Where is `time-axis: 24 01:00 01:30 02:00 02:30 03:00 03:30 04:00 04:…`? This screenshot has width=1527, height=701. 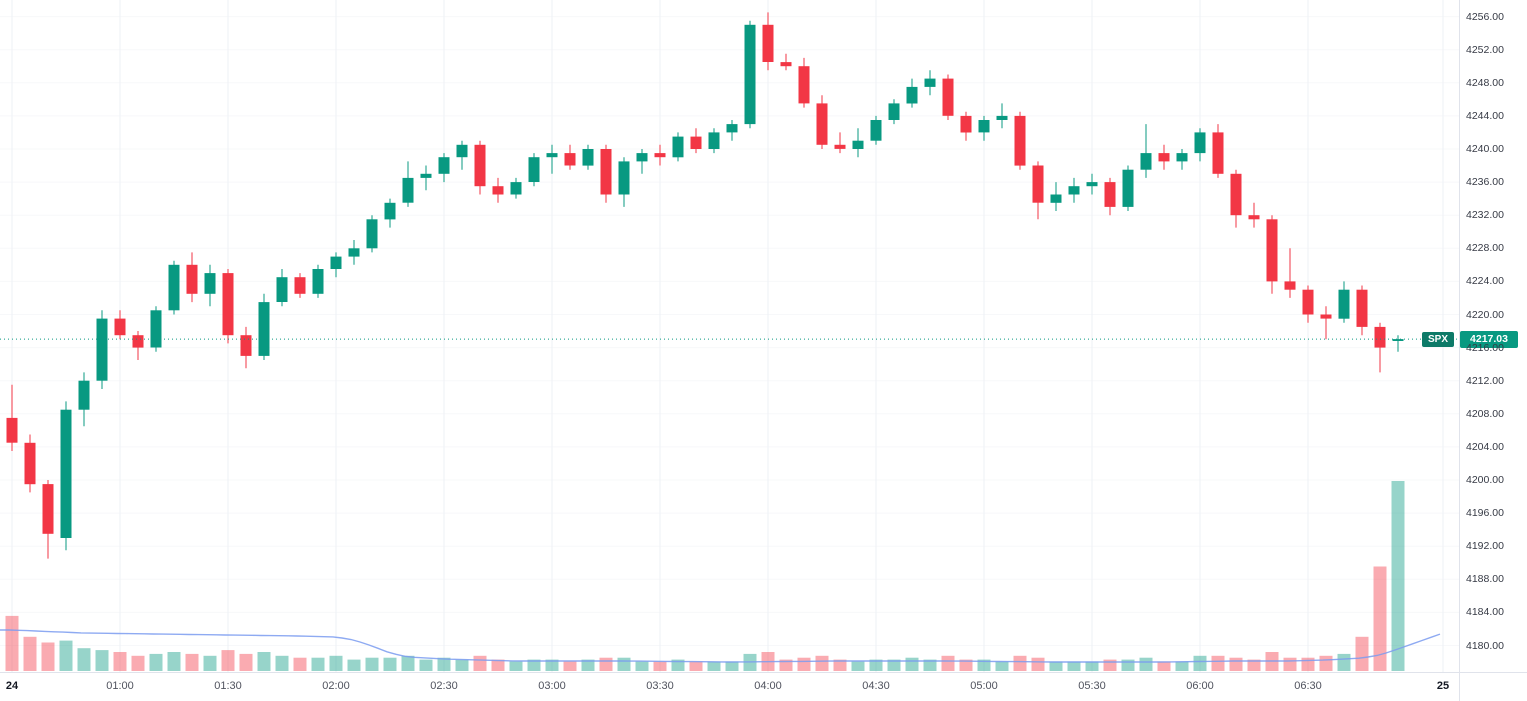 time-axis: 24 01:00 01:30 02:00 02:30 03:00 03:30 04:00 04:… is located at coordinates (729, 686).